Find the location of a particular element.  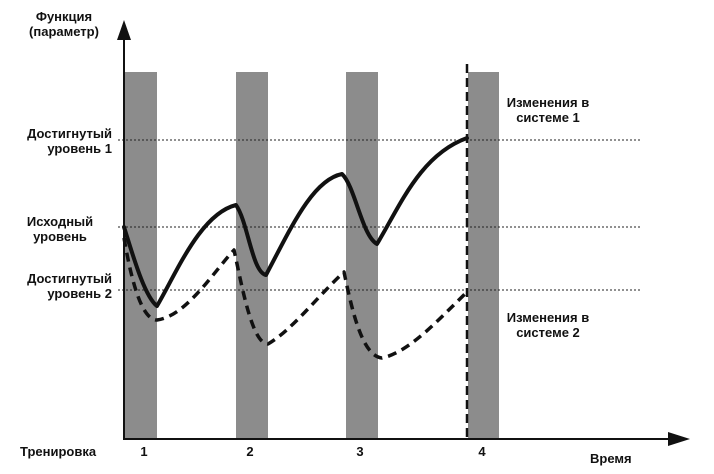

training-number-1: 1 is located at coordinates (144, 451).